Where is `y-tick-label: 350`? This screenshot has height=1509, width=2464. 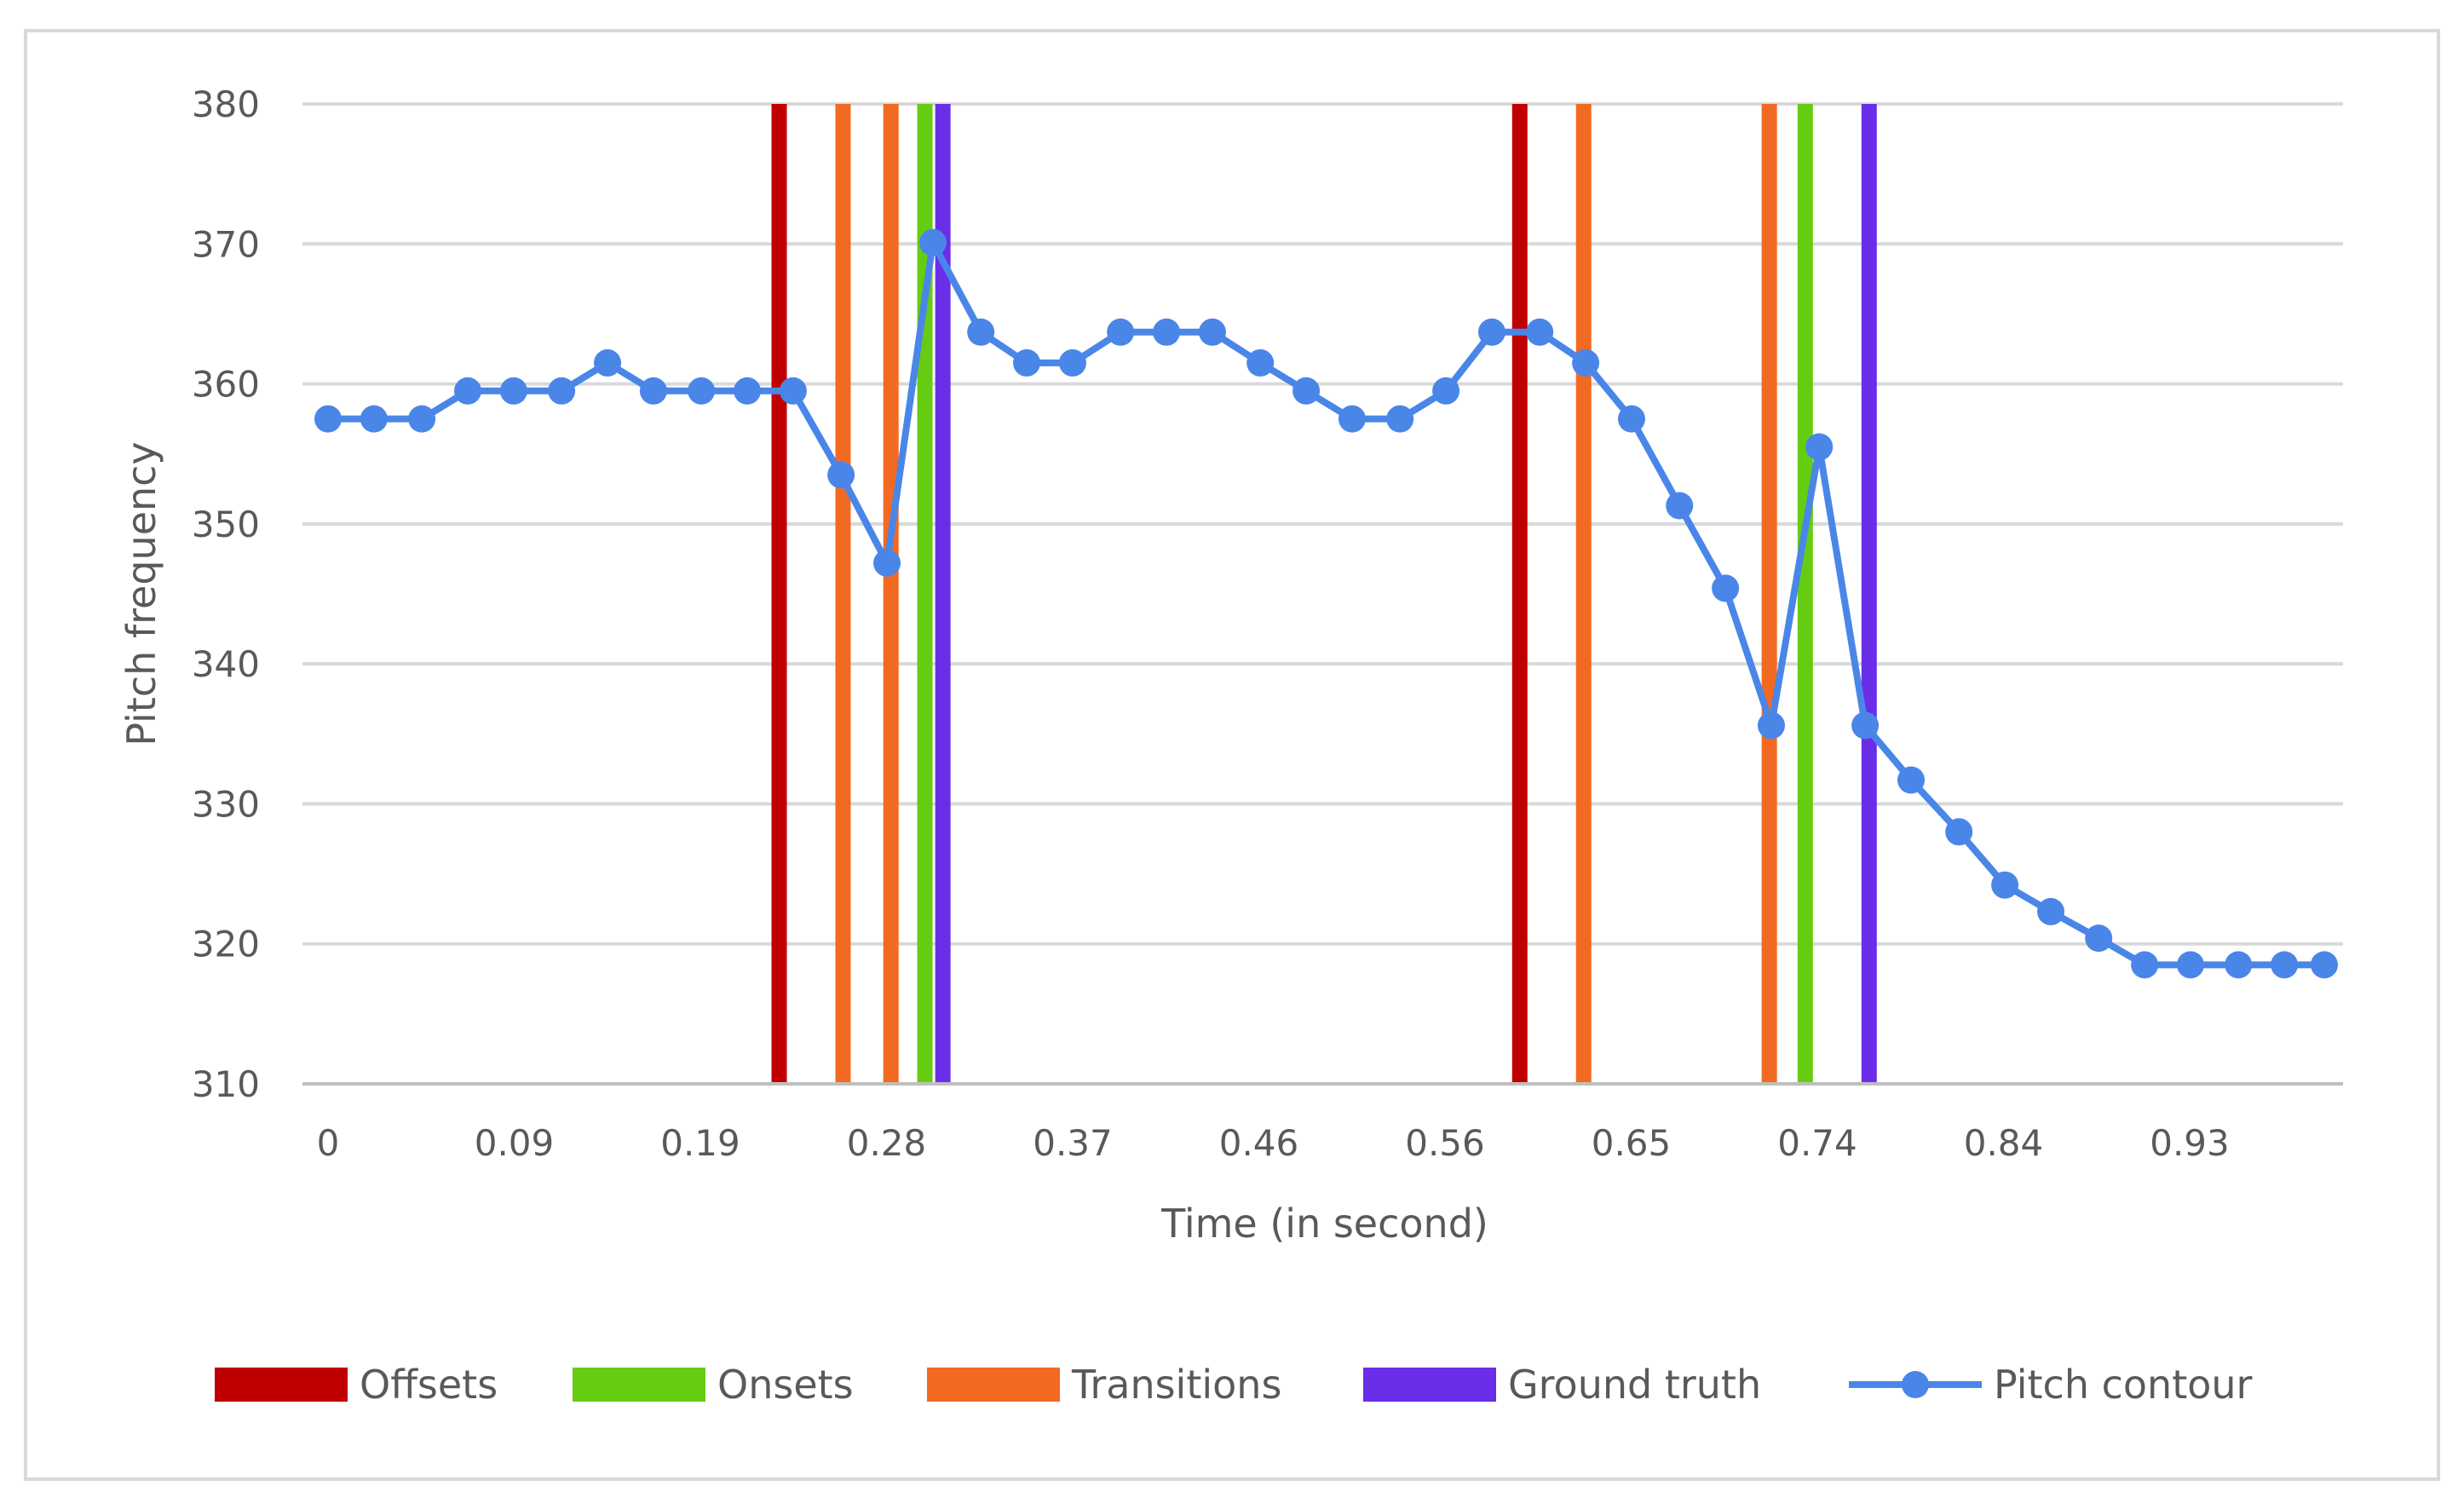
y-tick-label: 350 is located at coordinates (226, 524).